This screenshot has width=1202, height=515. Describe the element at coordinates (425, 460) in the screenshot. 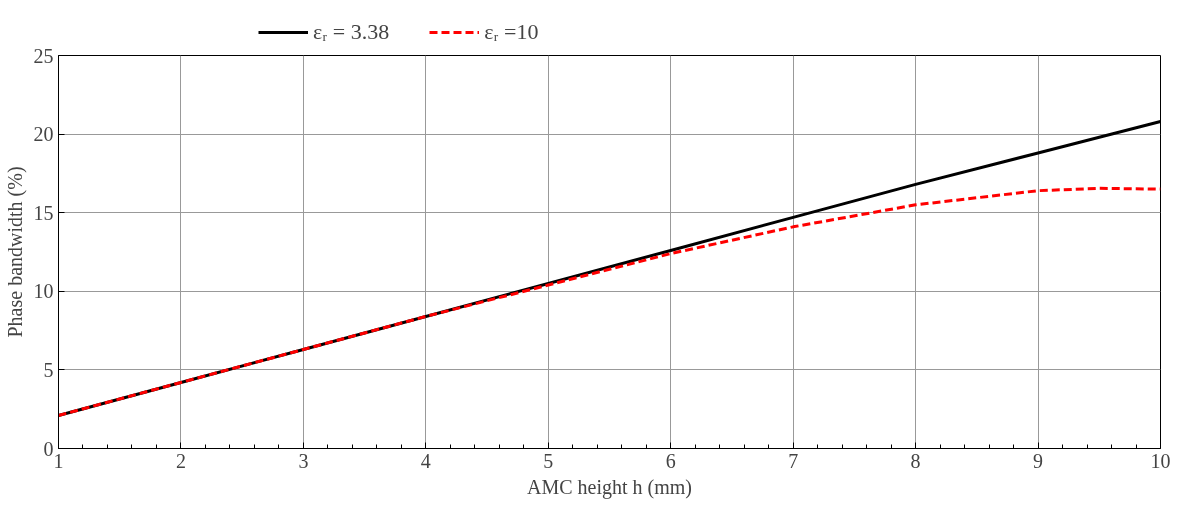

I see `x-tick-label: 4` at that location.